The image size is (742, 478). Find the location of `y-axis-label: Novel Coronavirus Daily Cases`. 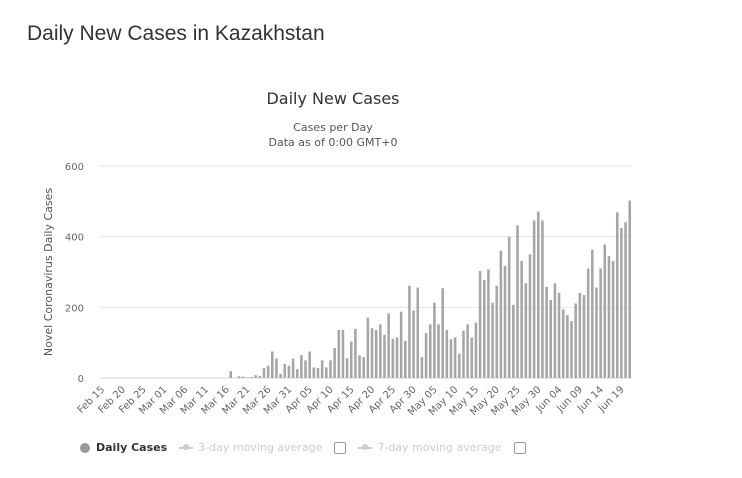

y-axis-label: Novel Coronavirus Daily Cases is located at coordinates (48, 272).